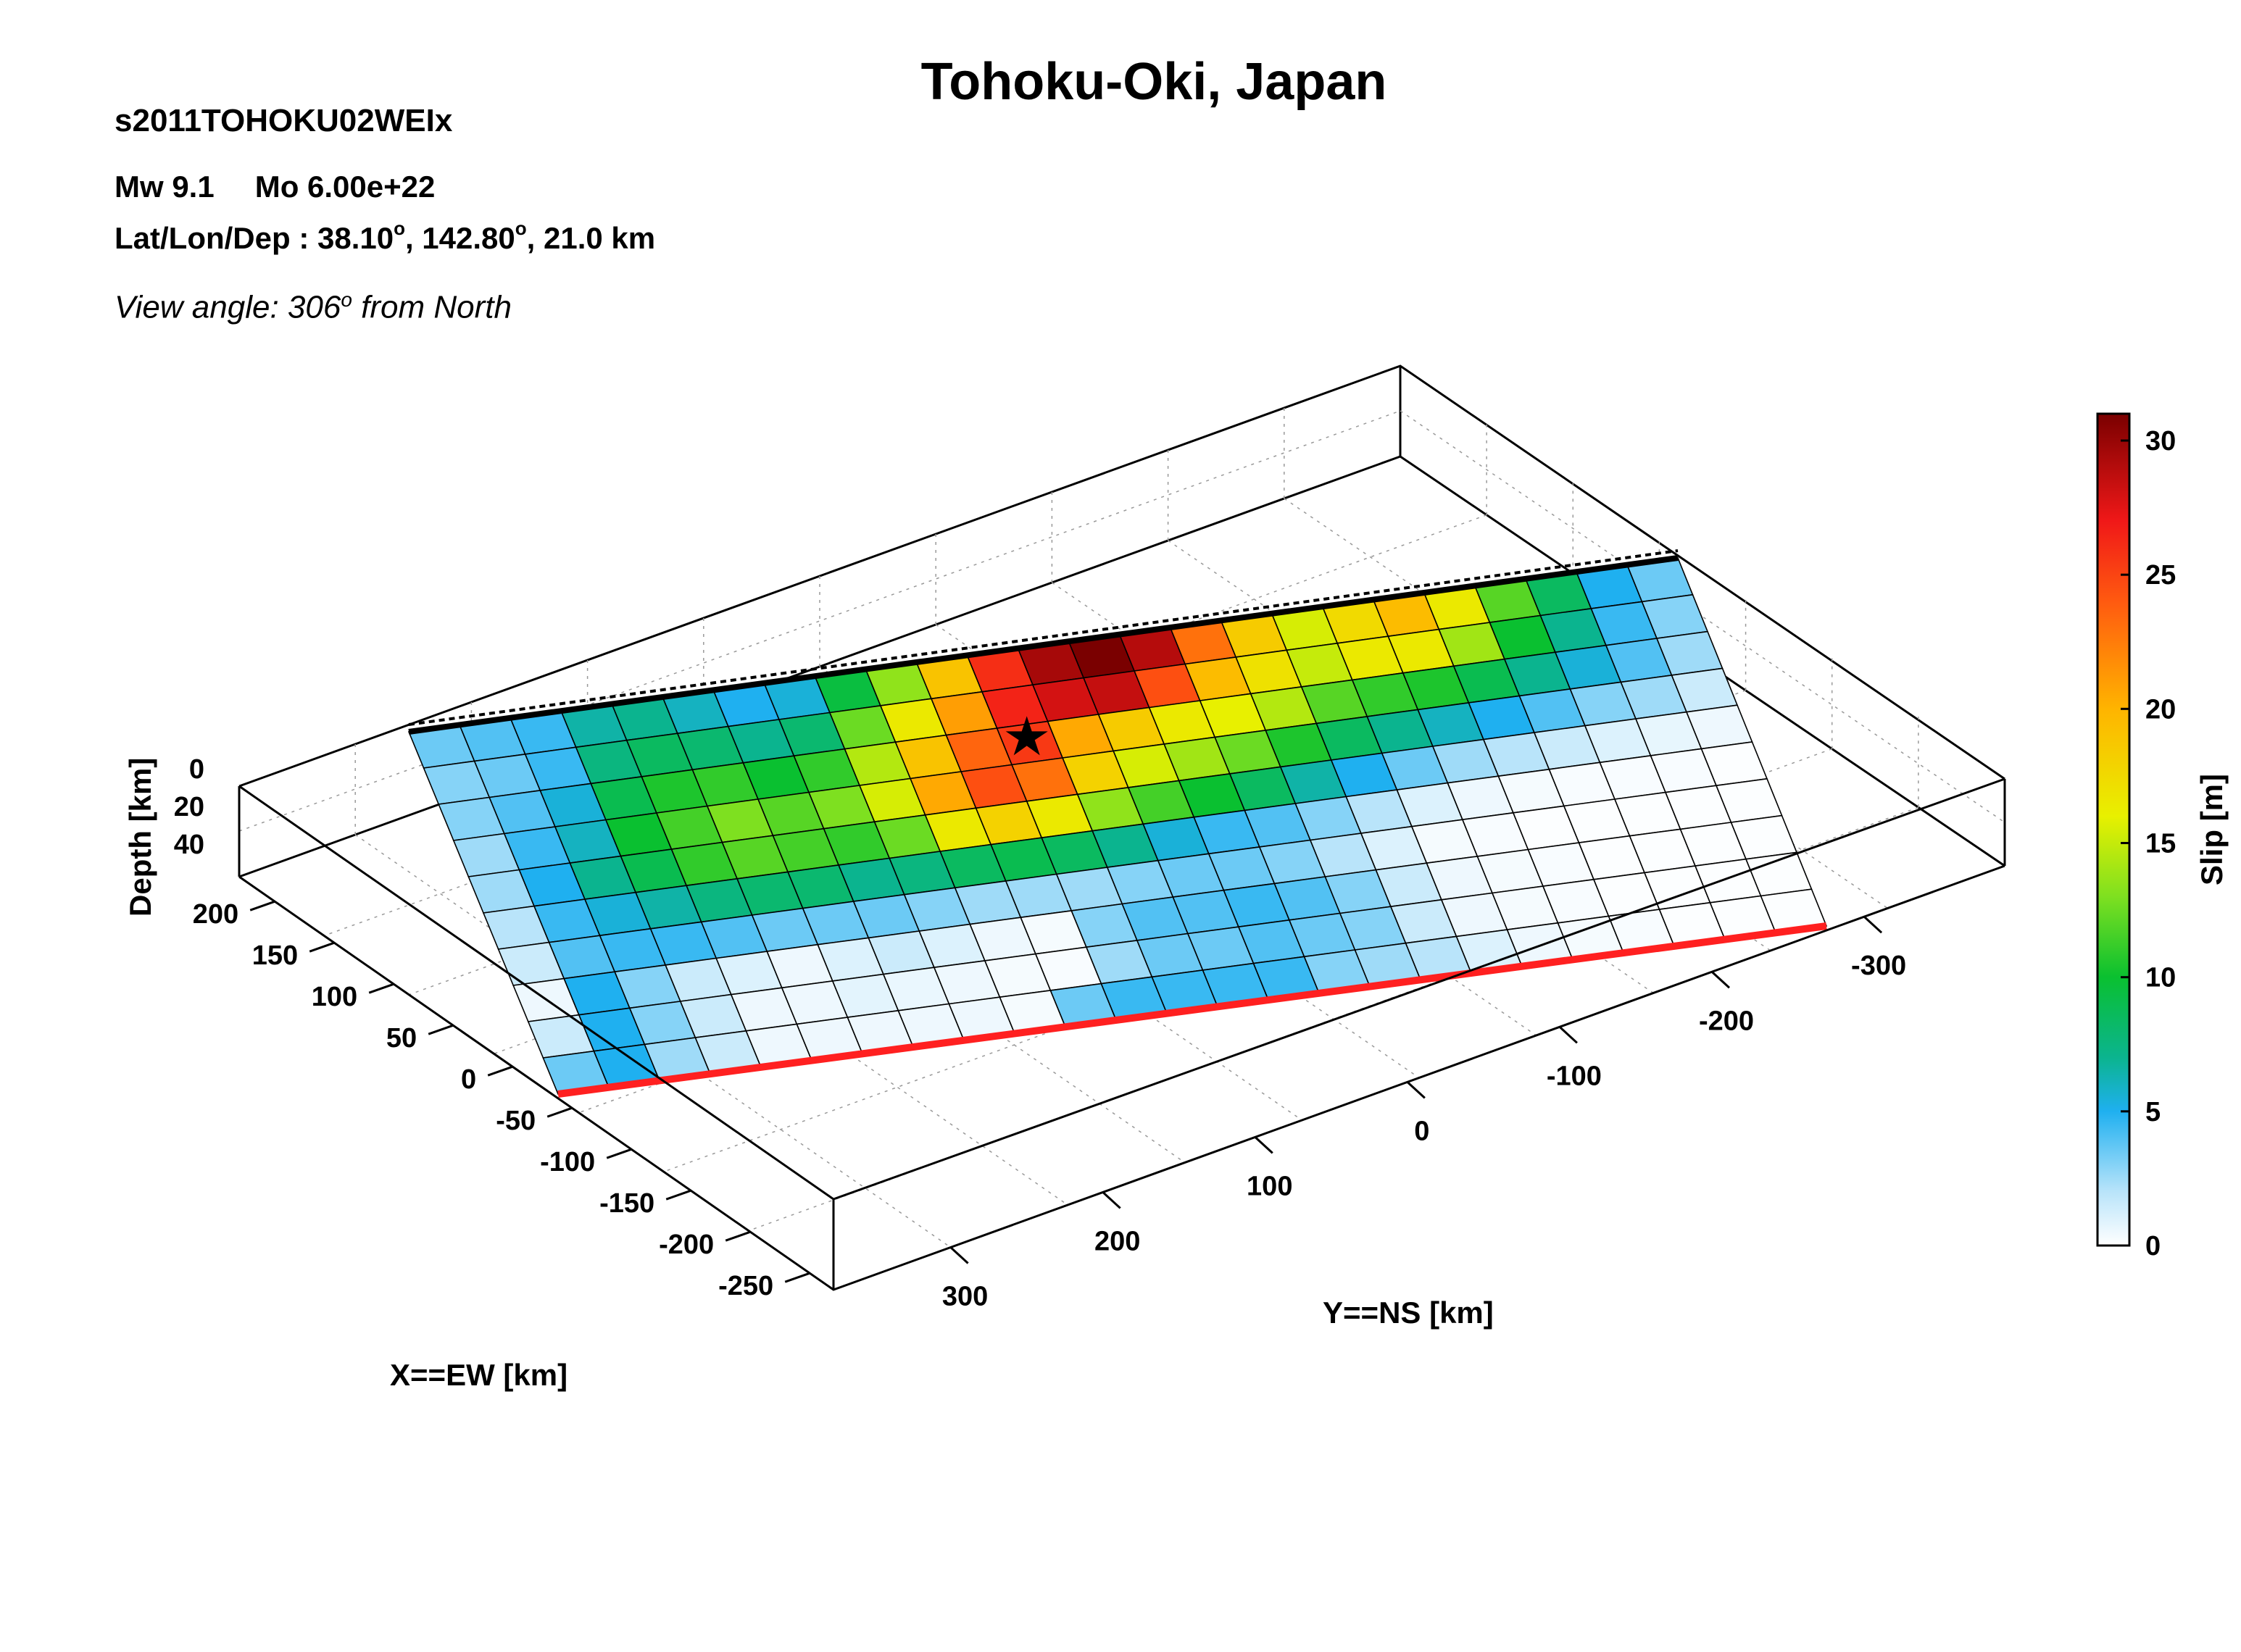 This screenshot has height=1652, width=2241. I want to click on x-tick-label: 50, so click(401, 1038).